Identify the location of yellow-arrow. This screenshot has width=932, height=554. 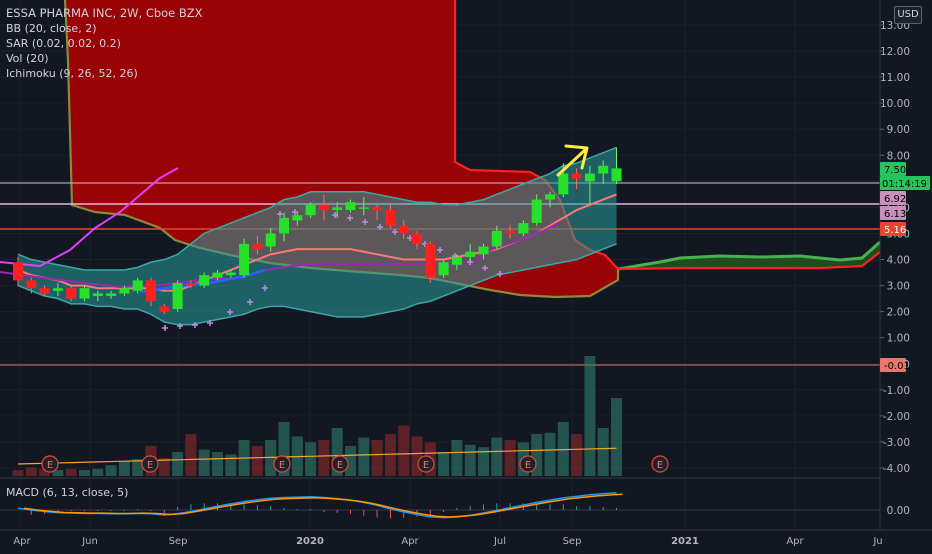
(572, 160).